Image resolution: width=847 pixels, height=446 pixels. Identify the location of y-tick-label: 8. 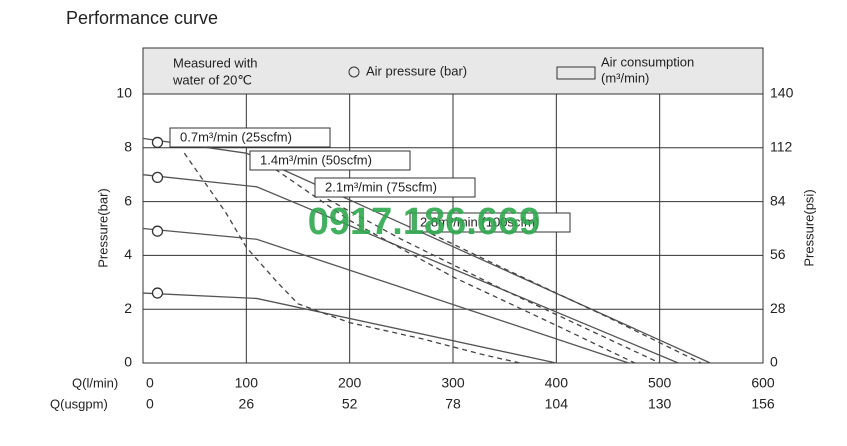
(128, 147).